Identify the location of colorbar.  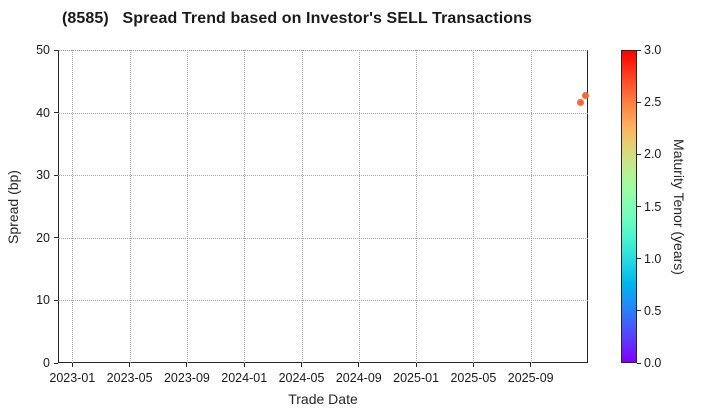
(629, 206).